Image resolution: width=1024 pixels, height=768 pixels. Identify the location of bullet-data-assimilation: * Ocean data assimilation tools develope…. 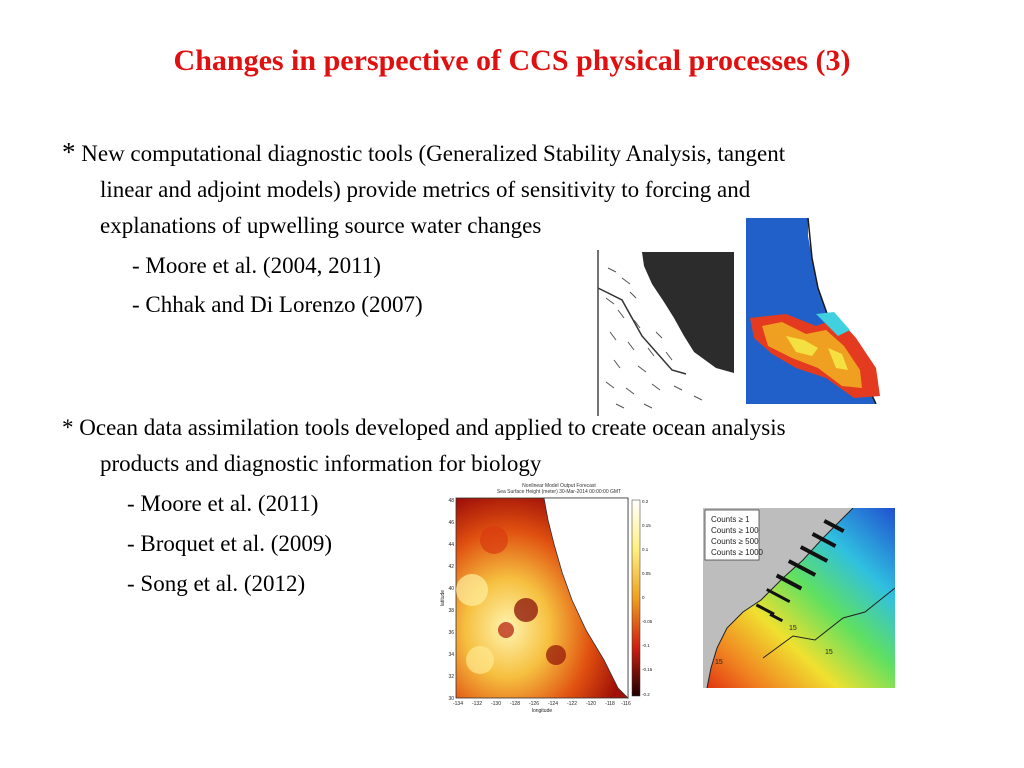
(517, 446).